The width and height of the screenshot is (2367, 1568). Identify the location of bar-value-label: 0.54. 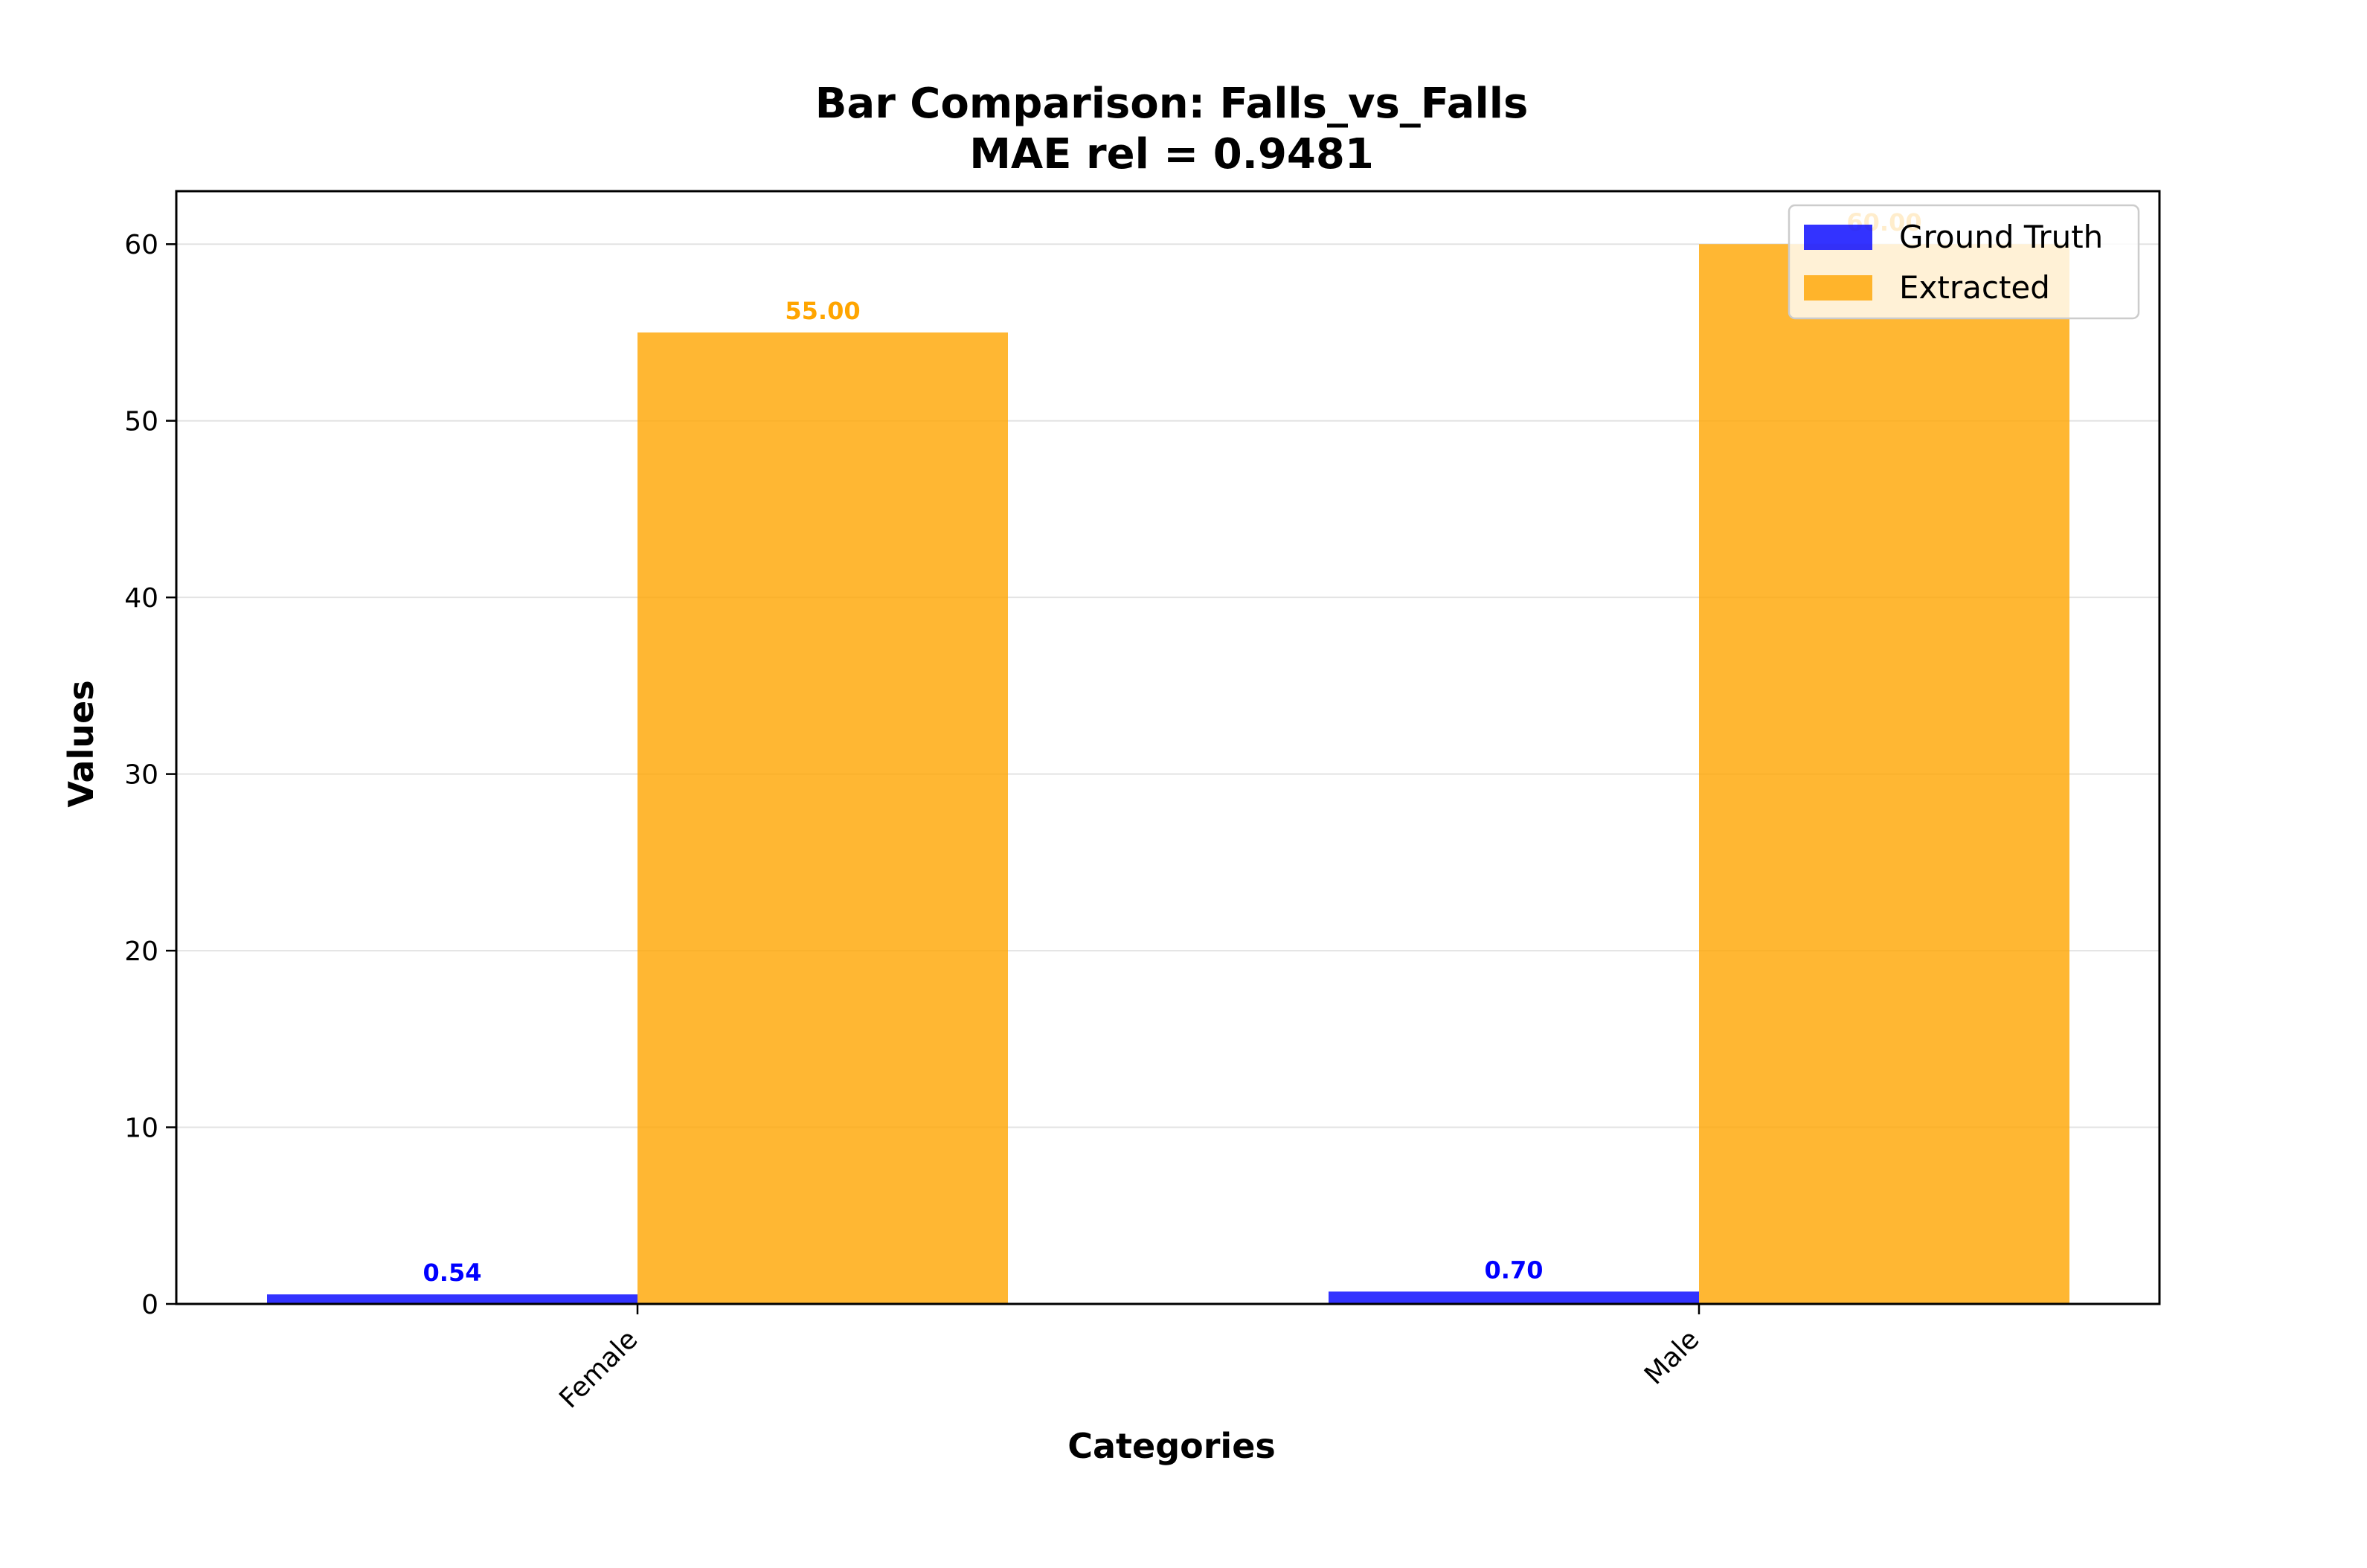
(453, 1273).